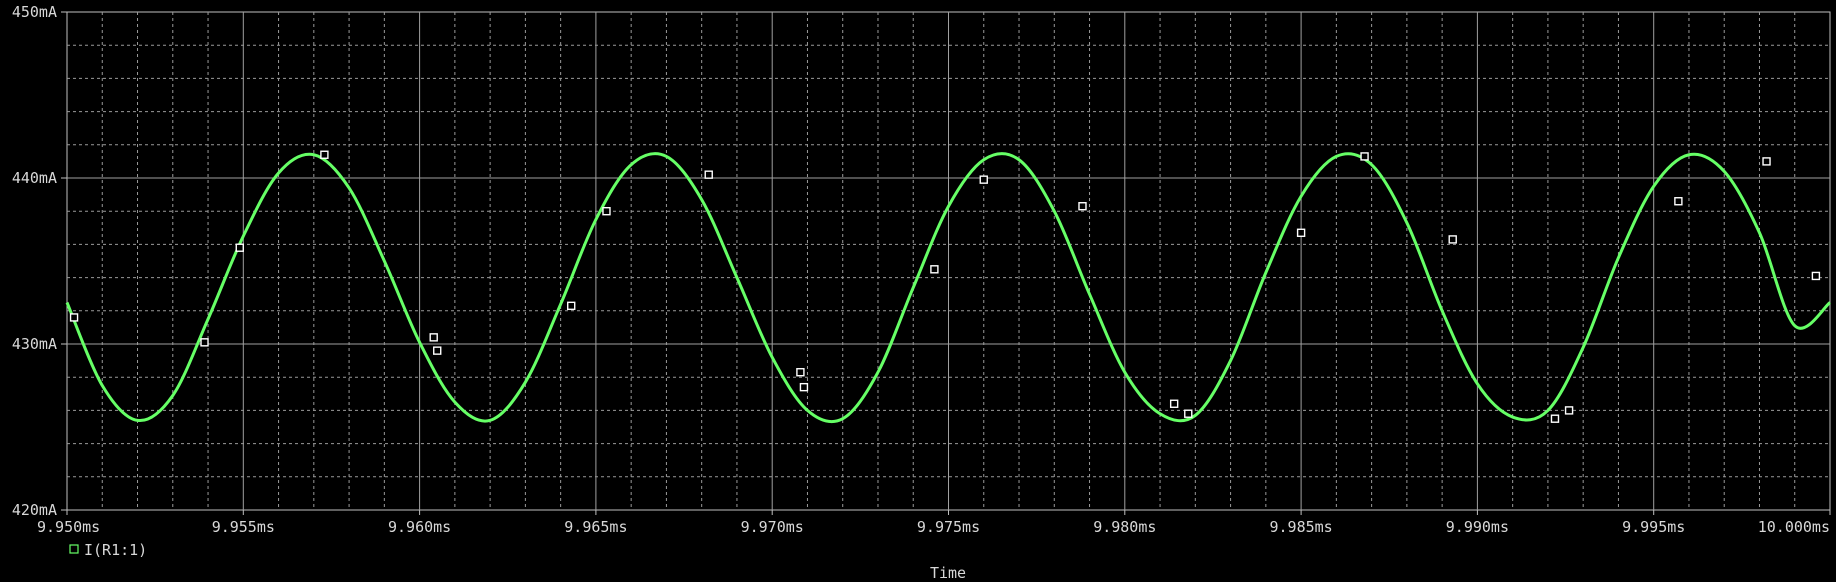 The width and height of the screenshot is (1836, 582). I want to click on x-tick-label: 9.995ms, so click(1653, 527).